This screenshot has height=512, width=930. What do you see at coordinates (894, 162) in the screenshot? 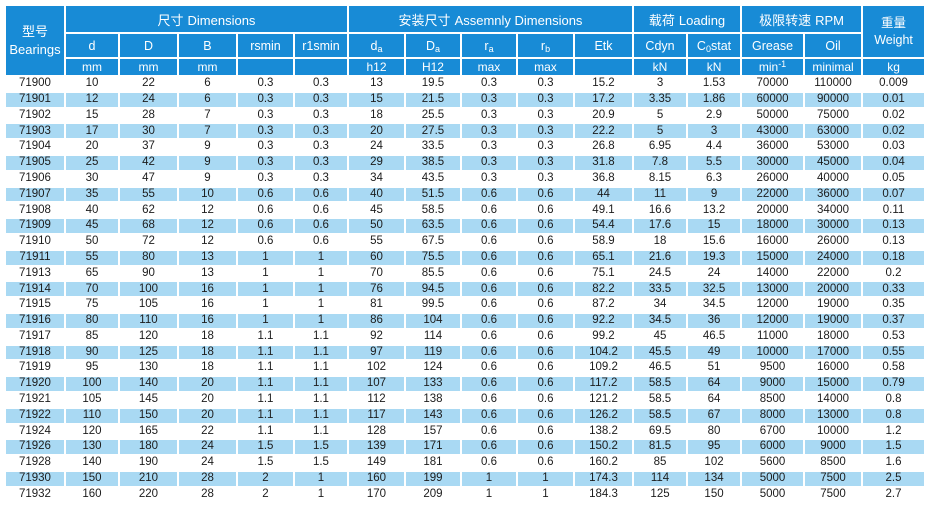
I see `value-cell: 0.04` at bounding box center [894, 162].